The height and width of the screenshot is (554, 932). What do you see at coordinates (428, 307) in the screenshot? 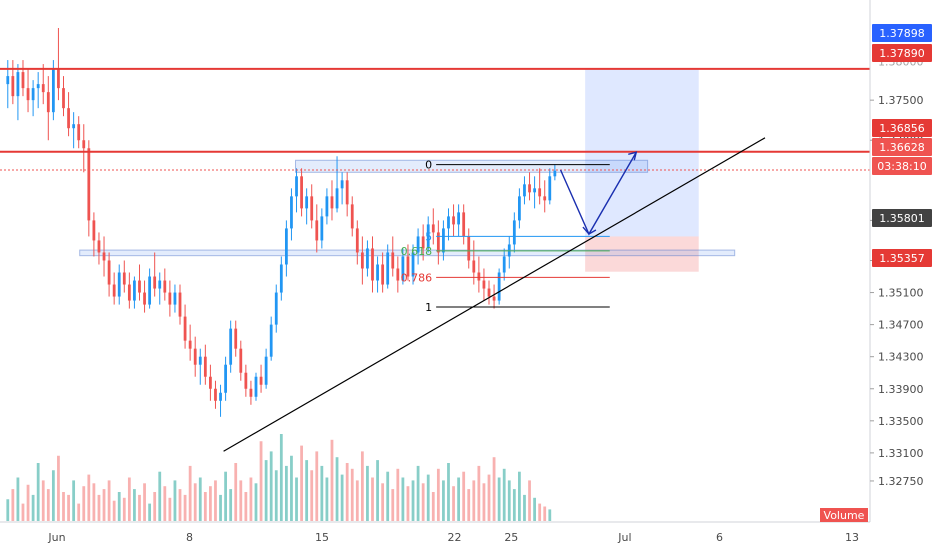
I see `fib-level-label: 1` at bounding box center [428, 307].